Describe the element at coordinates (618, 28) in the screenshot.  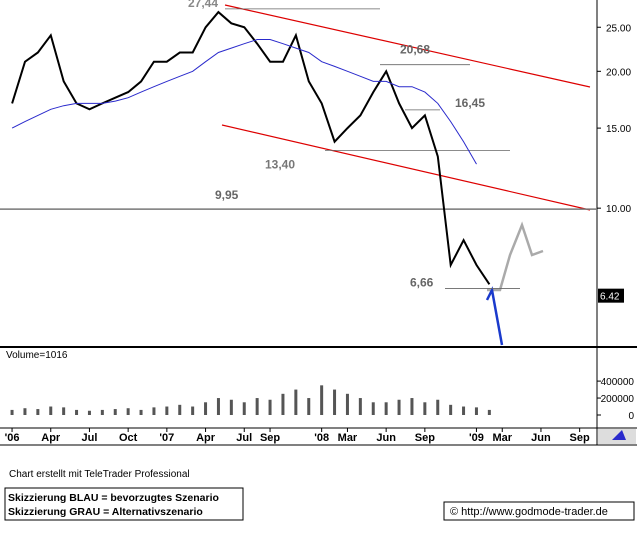
I see `y-tick-label: 25.00` at that location.